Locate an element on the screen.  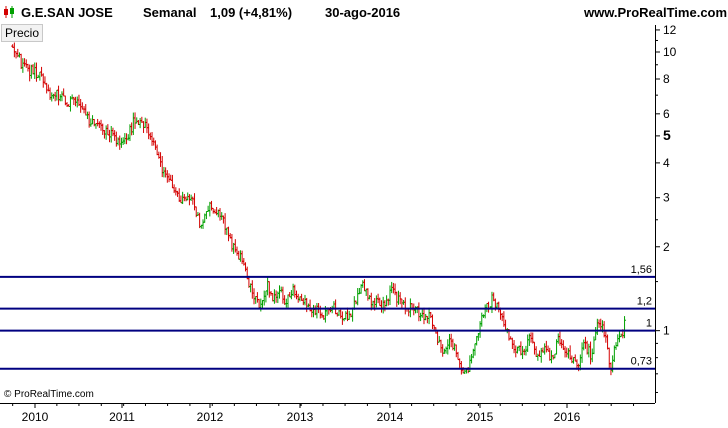
x-tick-label: 2011 is located at coordinates (122, 417).